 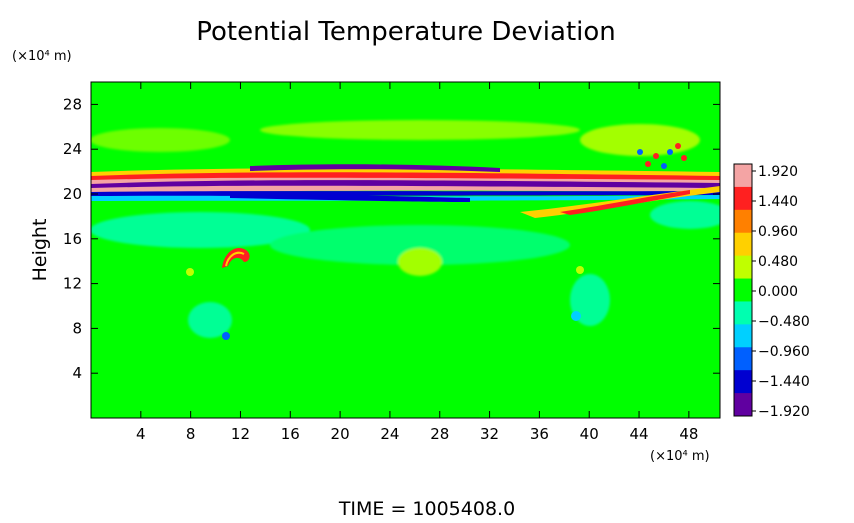 What do you see at coordinates (662, 156) in the screenshot?
I see `wave-pattern` at bounding box center [662, 156].